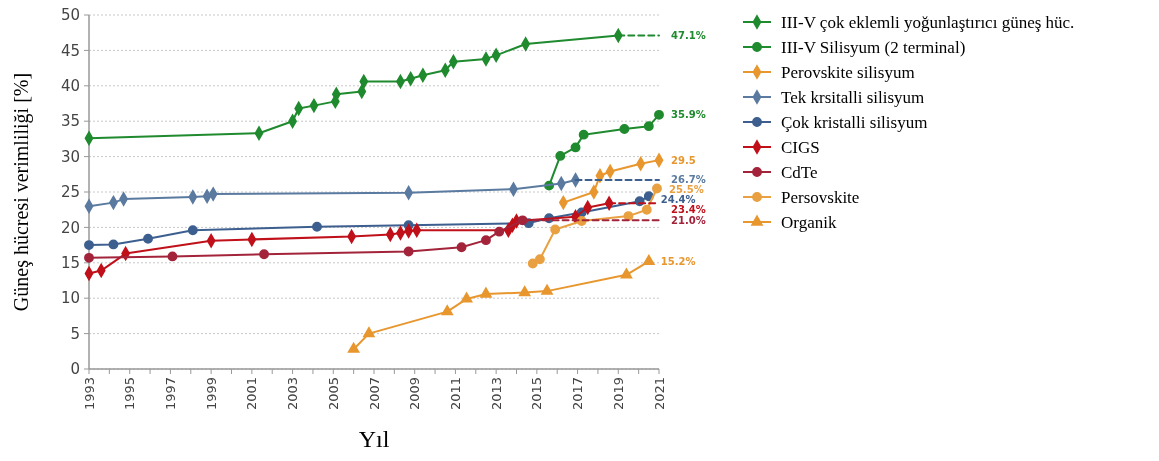 This screenshot has width=1159, height=461. Describe the element at coordinates (89, 394) in the screenshot. I see `x-tick-label: 1993` at that location.